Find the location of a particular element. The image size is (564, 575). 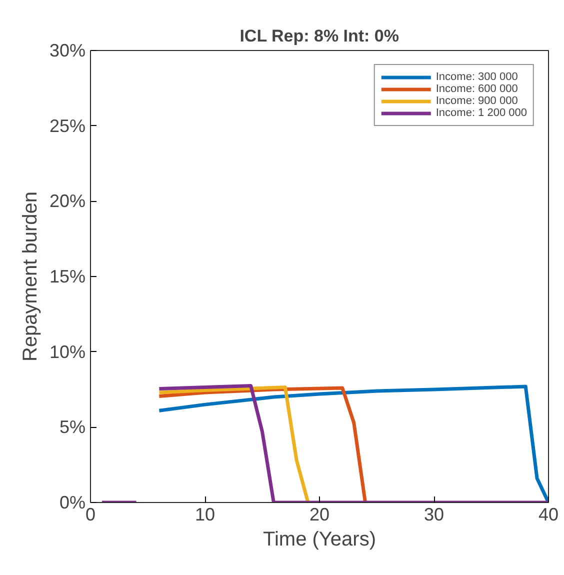

x-tick-label: 0 is located at coordinates (90, 514).